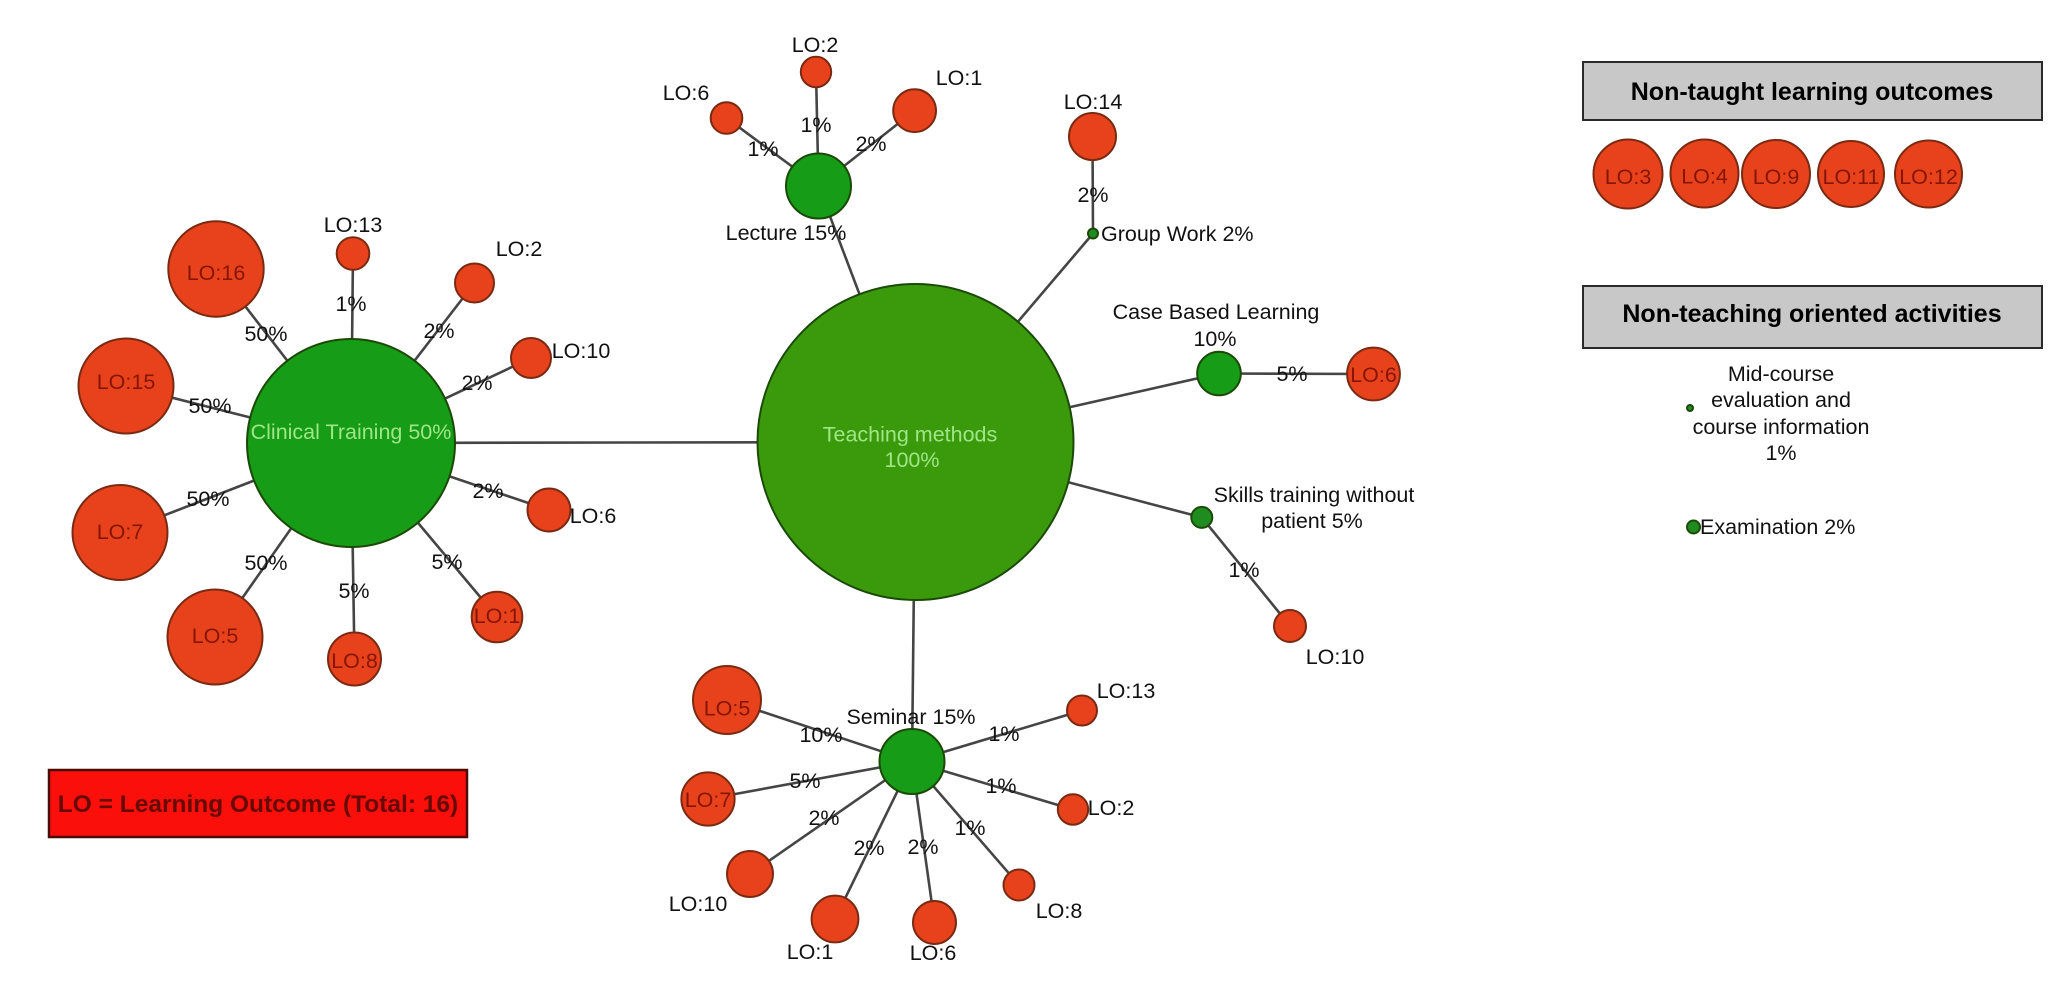 The height and width of the screenshot is (1001, 2059). What do you see at coordinates (1811, 314) in the screenshot?
I see `svg-text:Non-teaching oriented activiti: Non-teaching oriented activities` at bounding box center [1811, 314].